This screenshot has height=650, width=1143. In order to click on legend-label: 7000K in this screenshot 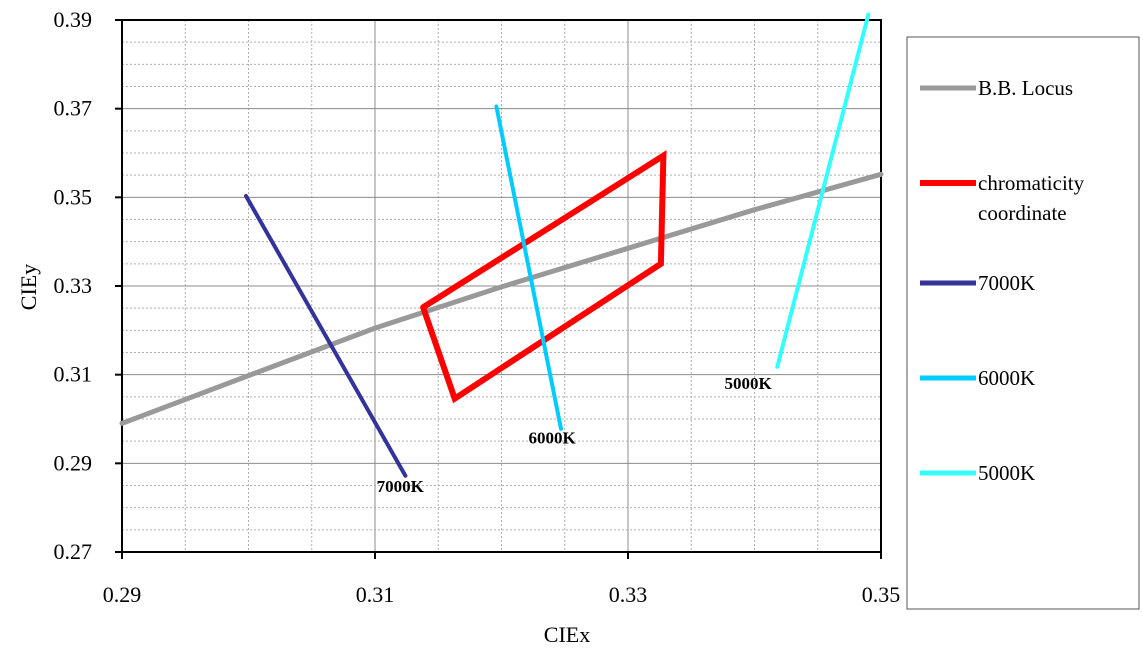, I will do `click(1006, 283)`.